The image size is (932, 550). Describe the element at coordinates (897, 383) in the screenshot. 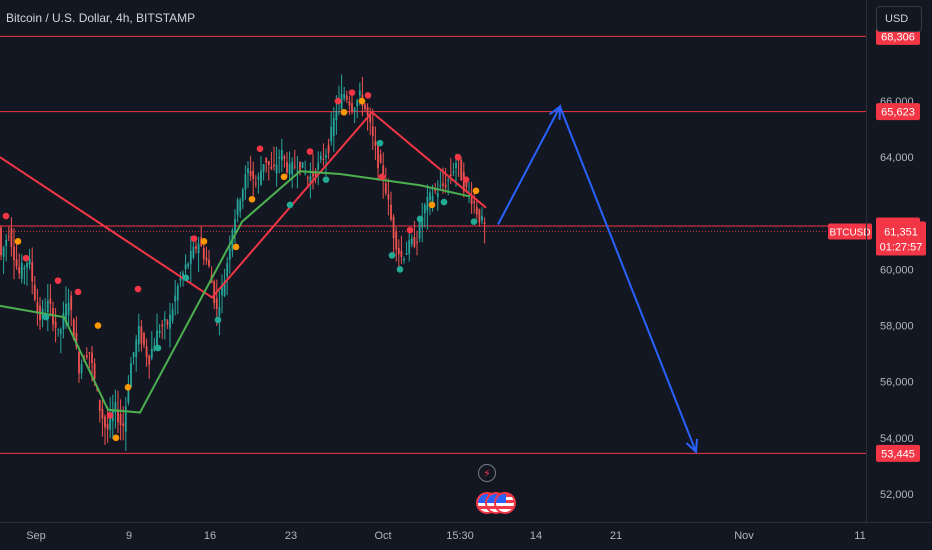

I see `y-tick-label: 56,000` at that location.